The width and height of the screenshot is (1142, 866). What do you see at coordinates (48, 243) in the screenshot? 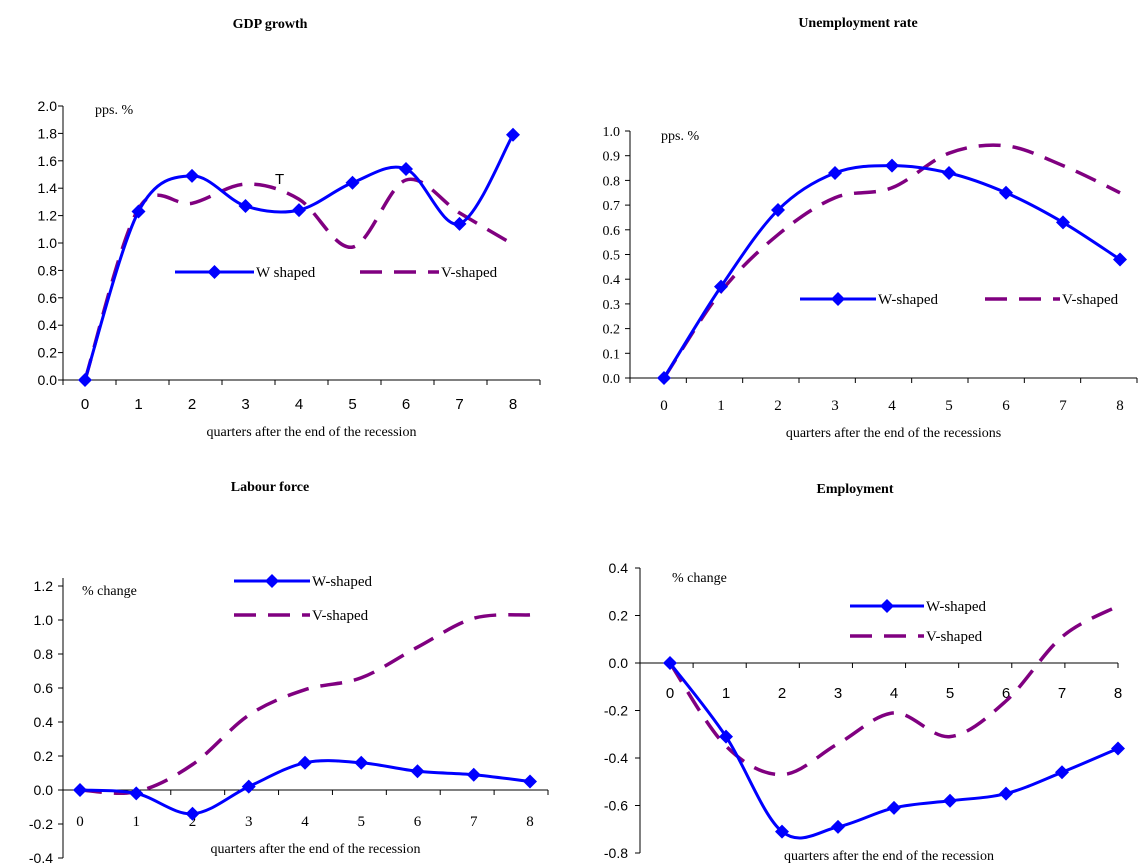
I see `y-tick-label: 1.0` at bounding box center [48, 243].